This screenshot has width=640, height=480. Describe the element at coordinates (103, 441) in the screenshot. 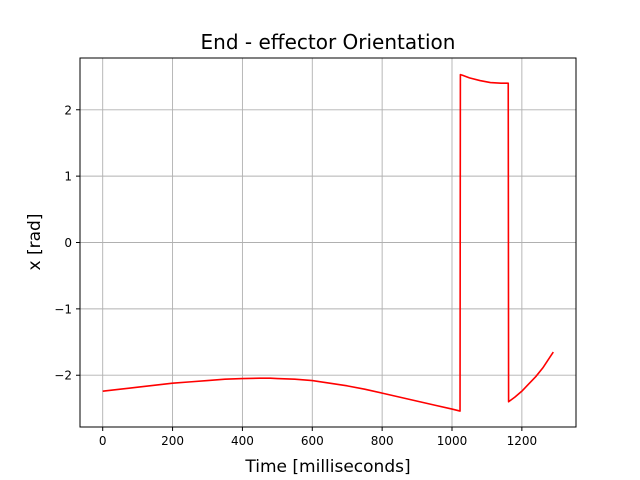

I see `x-tick-label: 0` at that location.